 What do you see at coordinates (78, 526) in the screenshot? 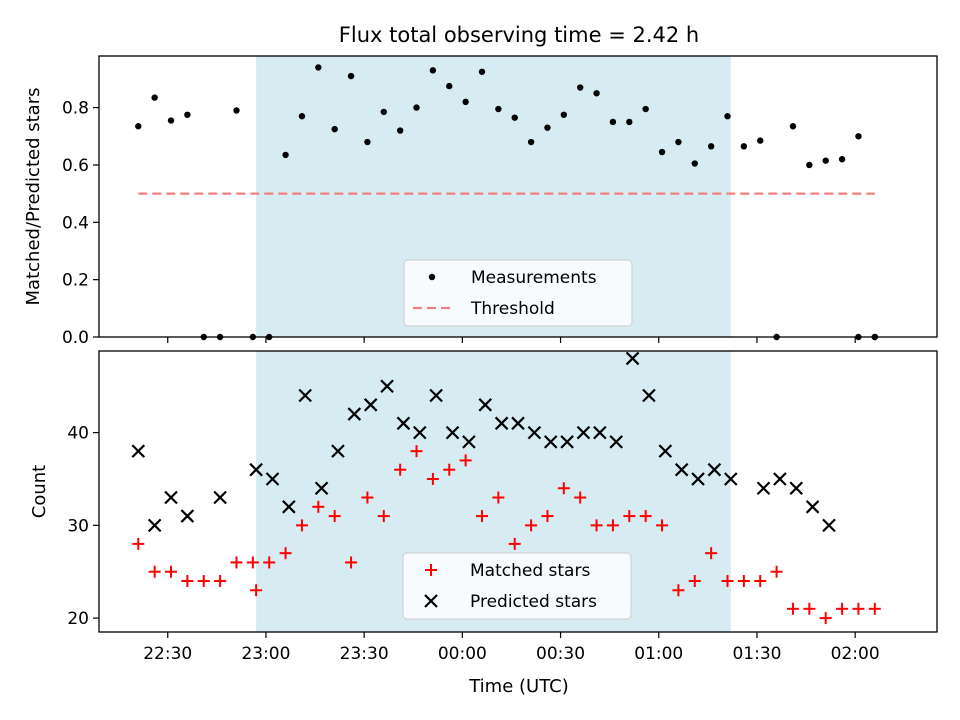
I see `y-tick-label: 30` at bounding box center [78, 526].